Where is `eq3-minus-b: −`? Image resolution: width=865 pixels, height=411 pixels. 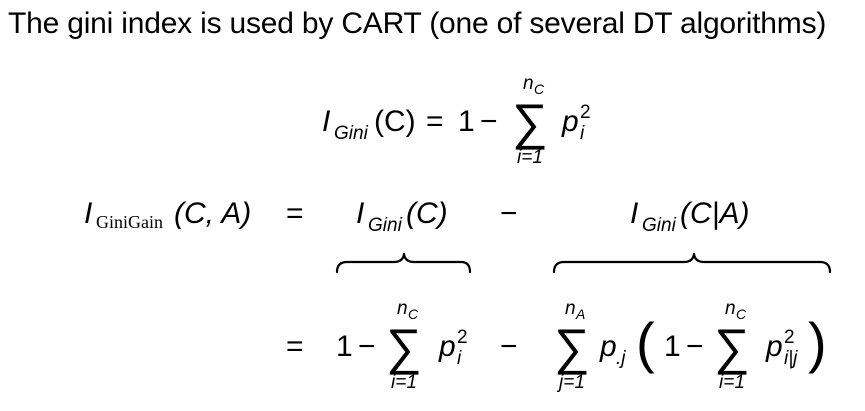
eq3-minus-b: − is located at coordinates (695, 346).